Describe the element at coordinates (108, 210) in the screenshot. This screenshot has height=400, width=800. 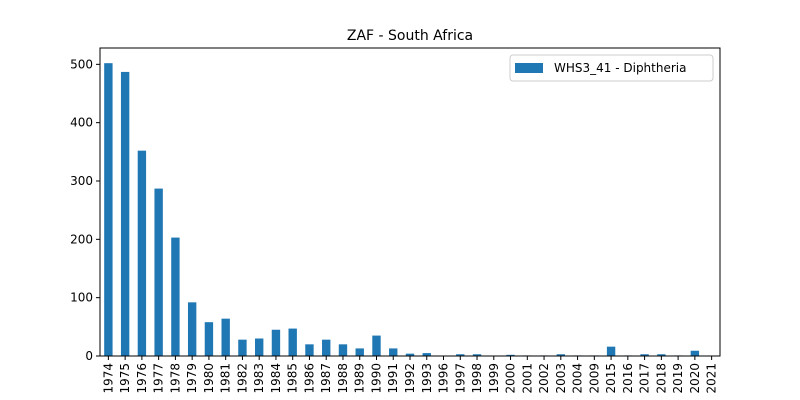
I see `bar-1974` at that location.